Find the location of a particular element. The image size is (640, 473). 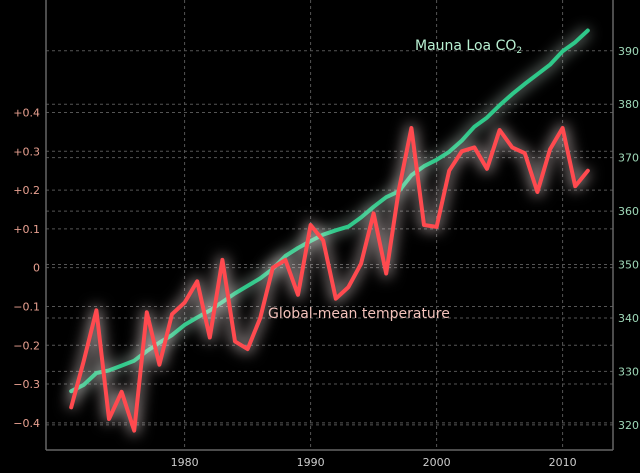

right-tick-label: 380 is located at coordinates (628, 104).